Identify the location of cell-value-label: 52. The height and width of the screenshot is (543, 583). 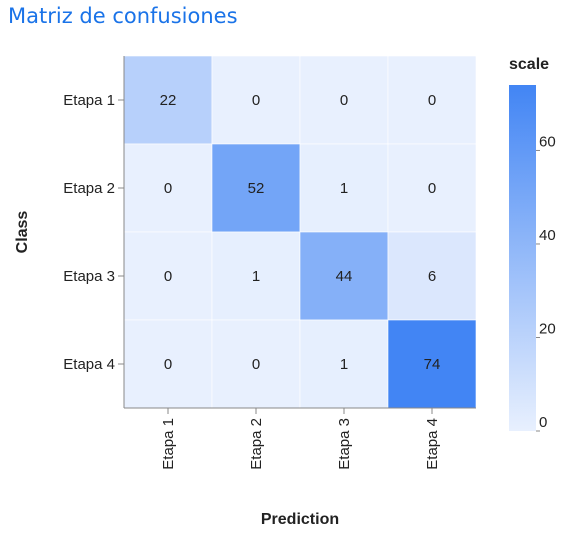
(256, 188).